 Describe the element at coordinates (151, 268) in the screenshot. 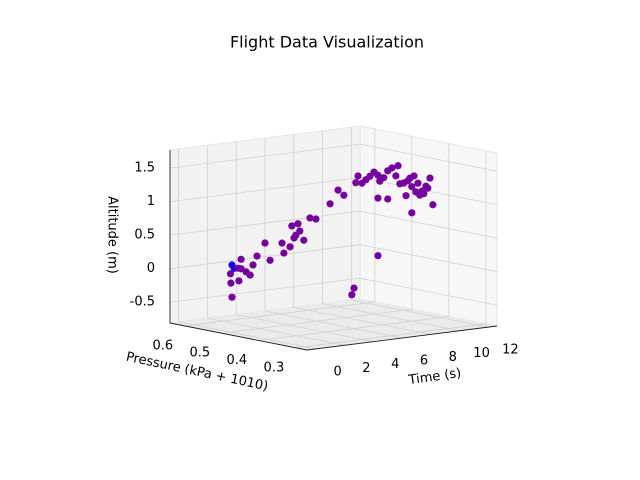

I see `z-tick-label: 0` at that location.